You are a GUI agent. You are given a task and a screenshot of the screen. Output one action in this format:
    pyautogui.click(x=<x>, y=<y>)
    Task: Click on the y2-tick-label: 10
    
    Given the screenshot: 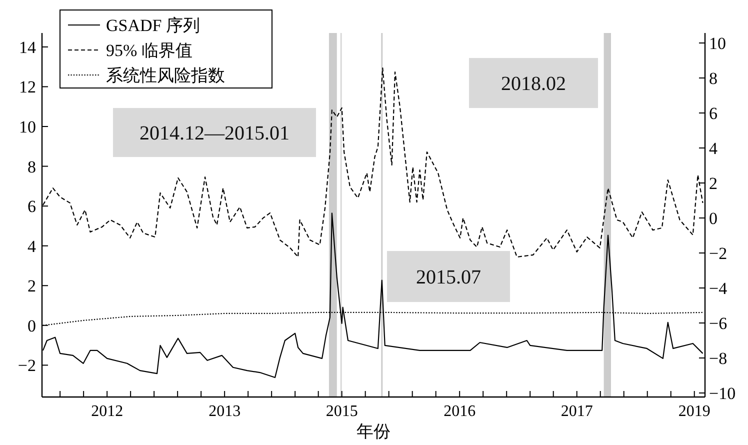 What is the action you would take?
    pyautogui.click(x=717, y=43)
    